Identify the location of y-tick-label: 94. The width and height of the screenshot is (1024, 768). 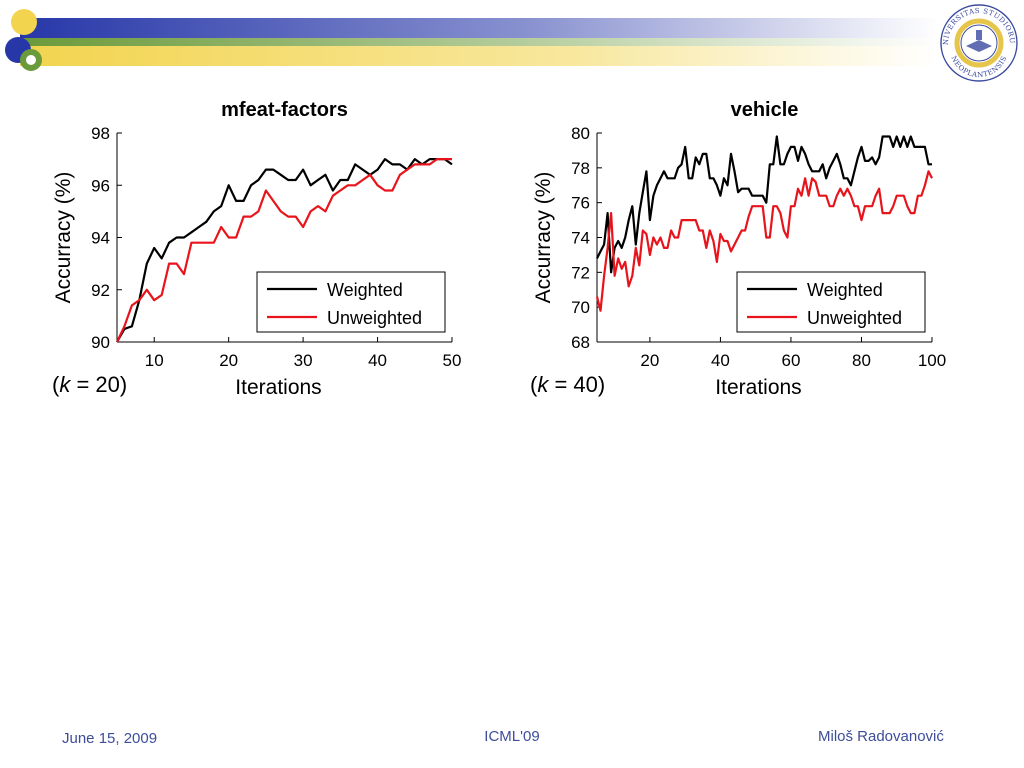
(100, 238).